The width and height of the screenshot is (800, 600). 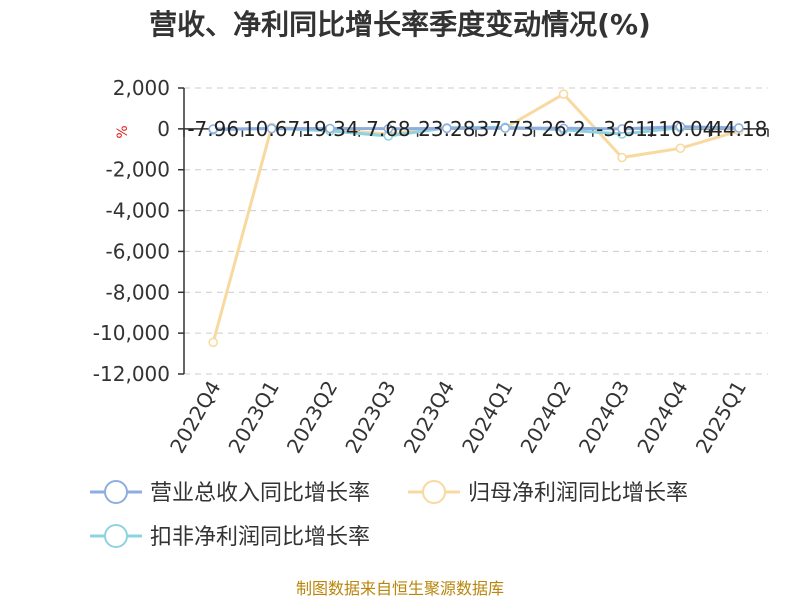 I want to click on x-tick-label: 2024Q1, so click(x=487, y=417).